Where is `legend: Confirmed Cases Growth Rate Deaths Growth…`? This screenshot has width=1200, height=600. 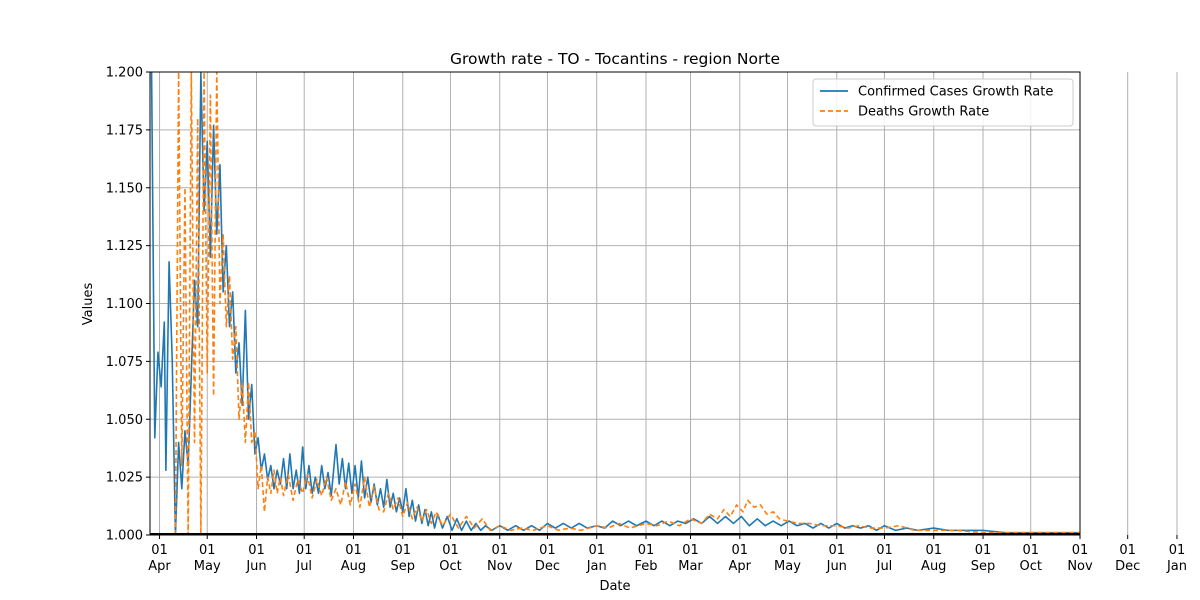 legend: Confirmed Cases Growth Rate Deaths Growth… is located at coordinates (943, 102).